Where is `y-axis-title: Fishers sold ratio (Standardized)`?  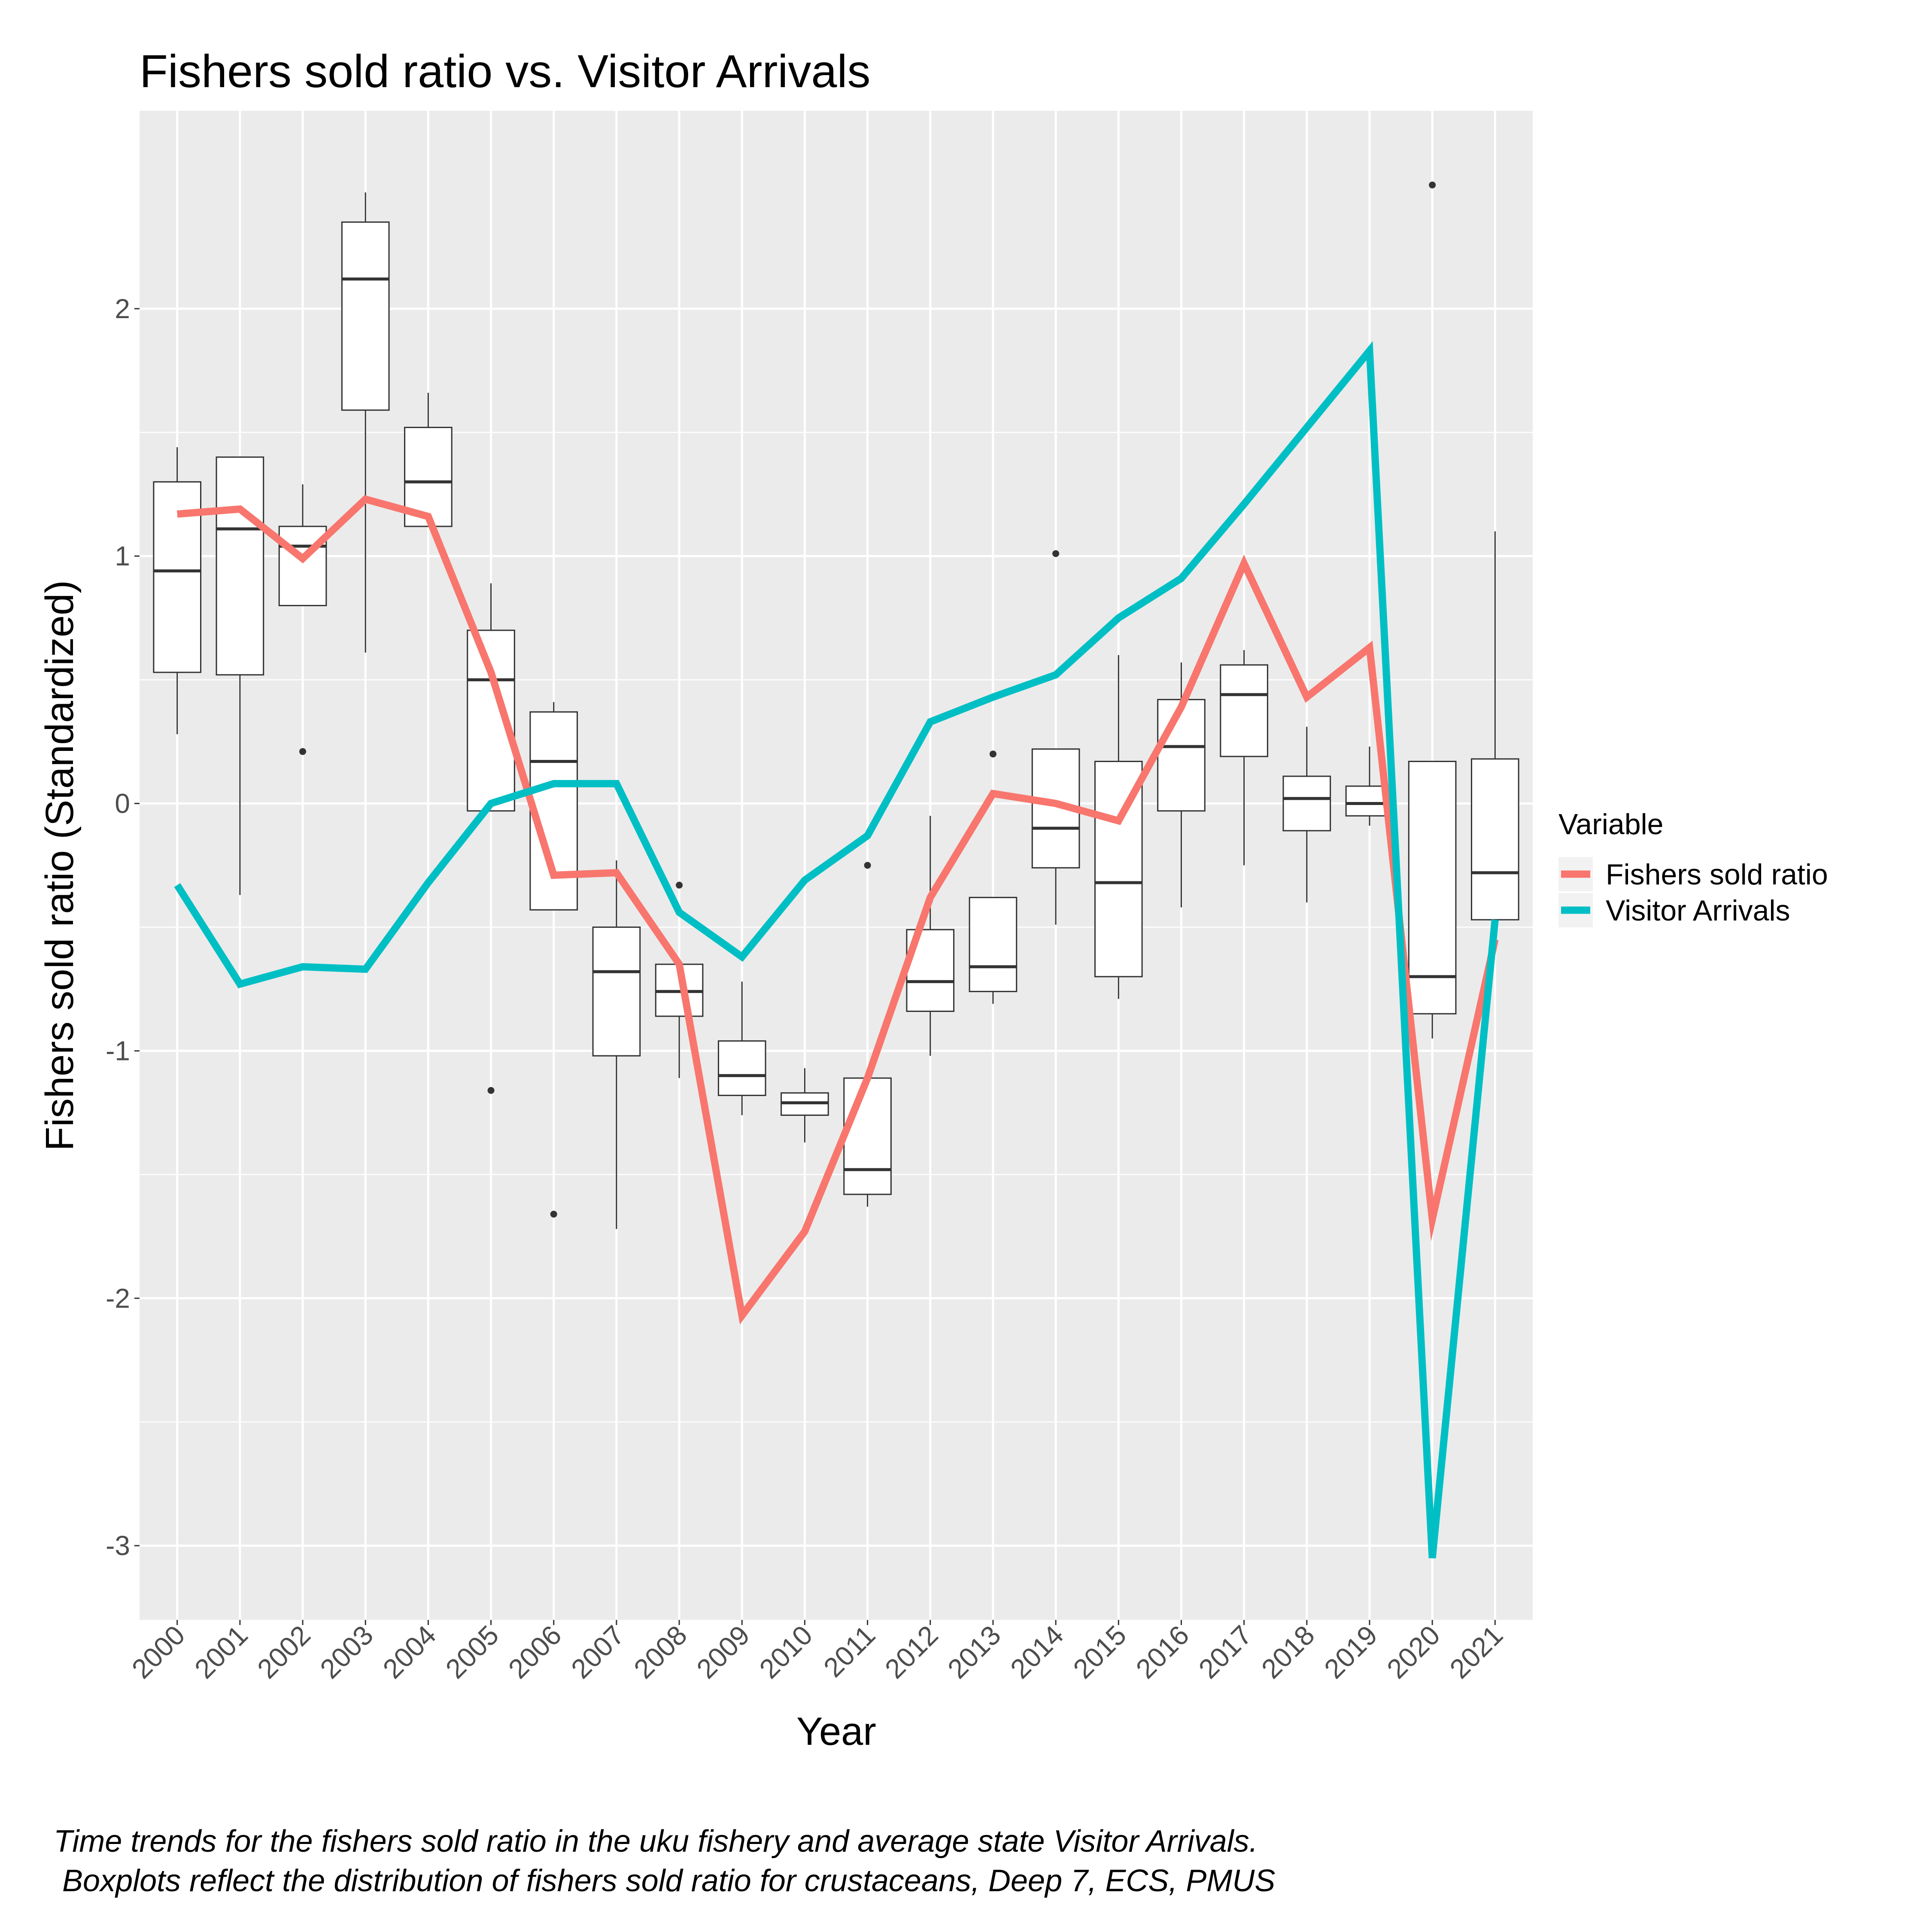
y-axis-title: Fishers sold ratio (Standardized) is located at coordinates (60, 865).